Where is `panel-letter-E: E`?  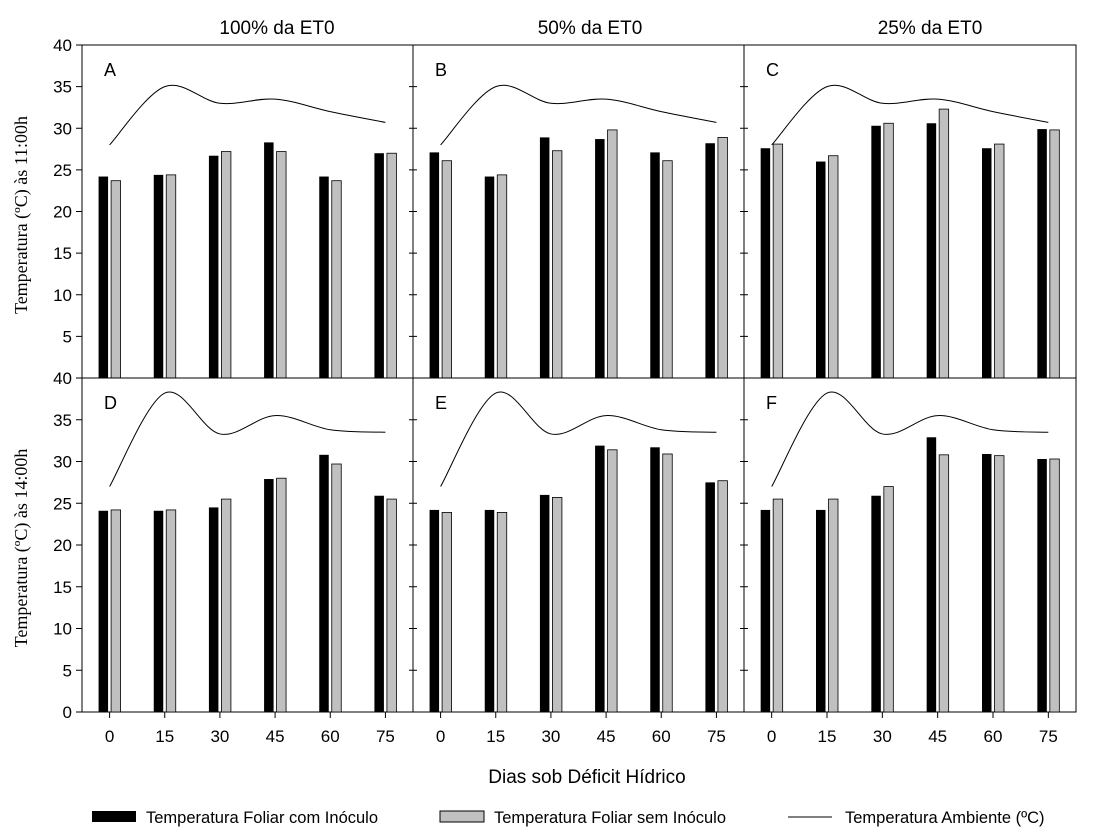
panel-letter-E: E is located at coordinates (441, 403).